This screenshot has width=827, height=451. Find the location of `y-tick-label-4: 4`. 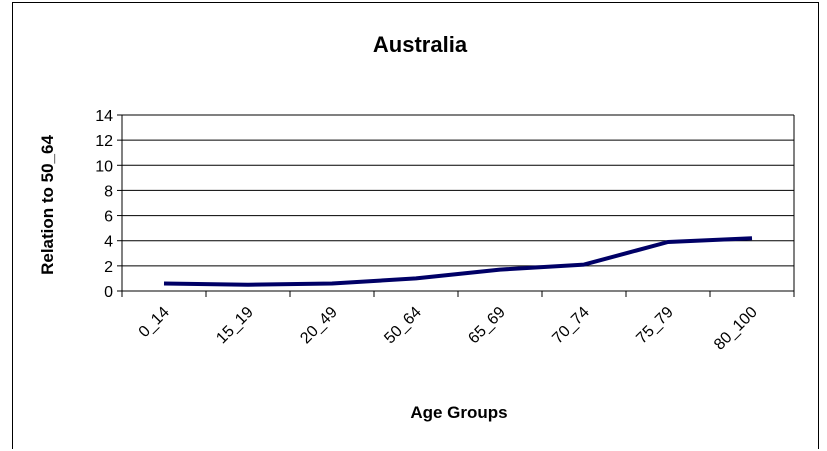

y-tick-label-4: 4 is located at coordinates (108, 242).